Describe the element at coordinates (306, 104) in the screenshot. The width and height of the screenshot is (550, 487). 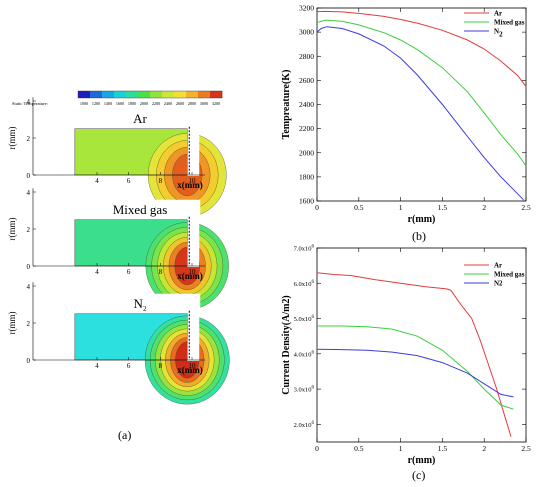
I see `y-tick-label: 2400` at that location.